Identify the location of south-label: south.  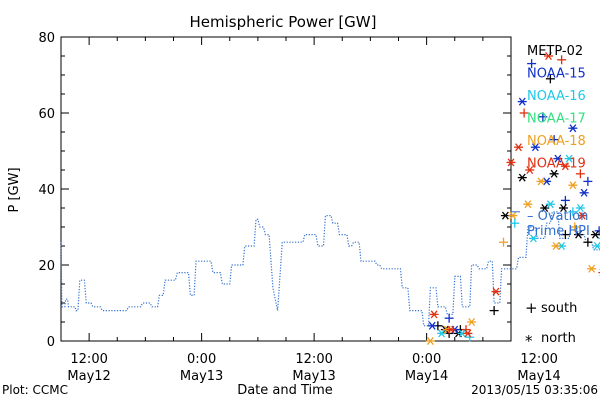
(559, 308).